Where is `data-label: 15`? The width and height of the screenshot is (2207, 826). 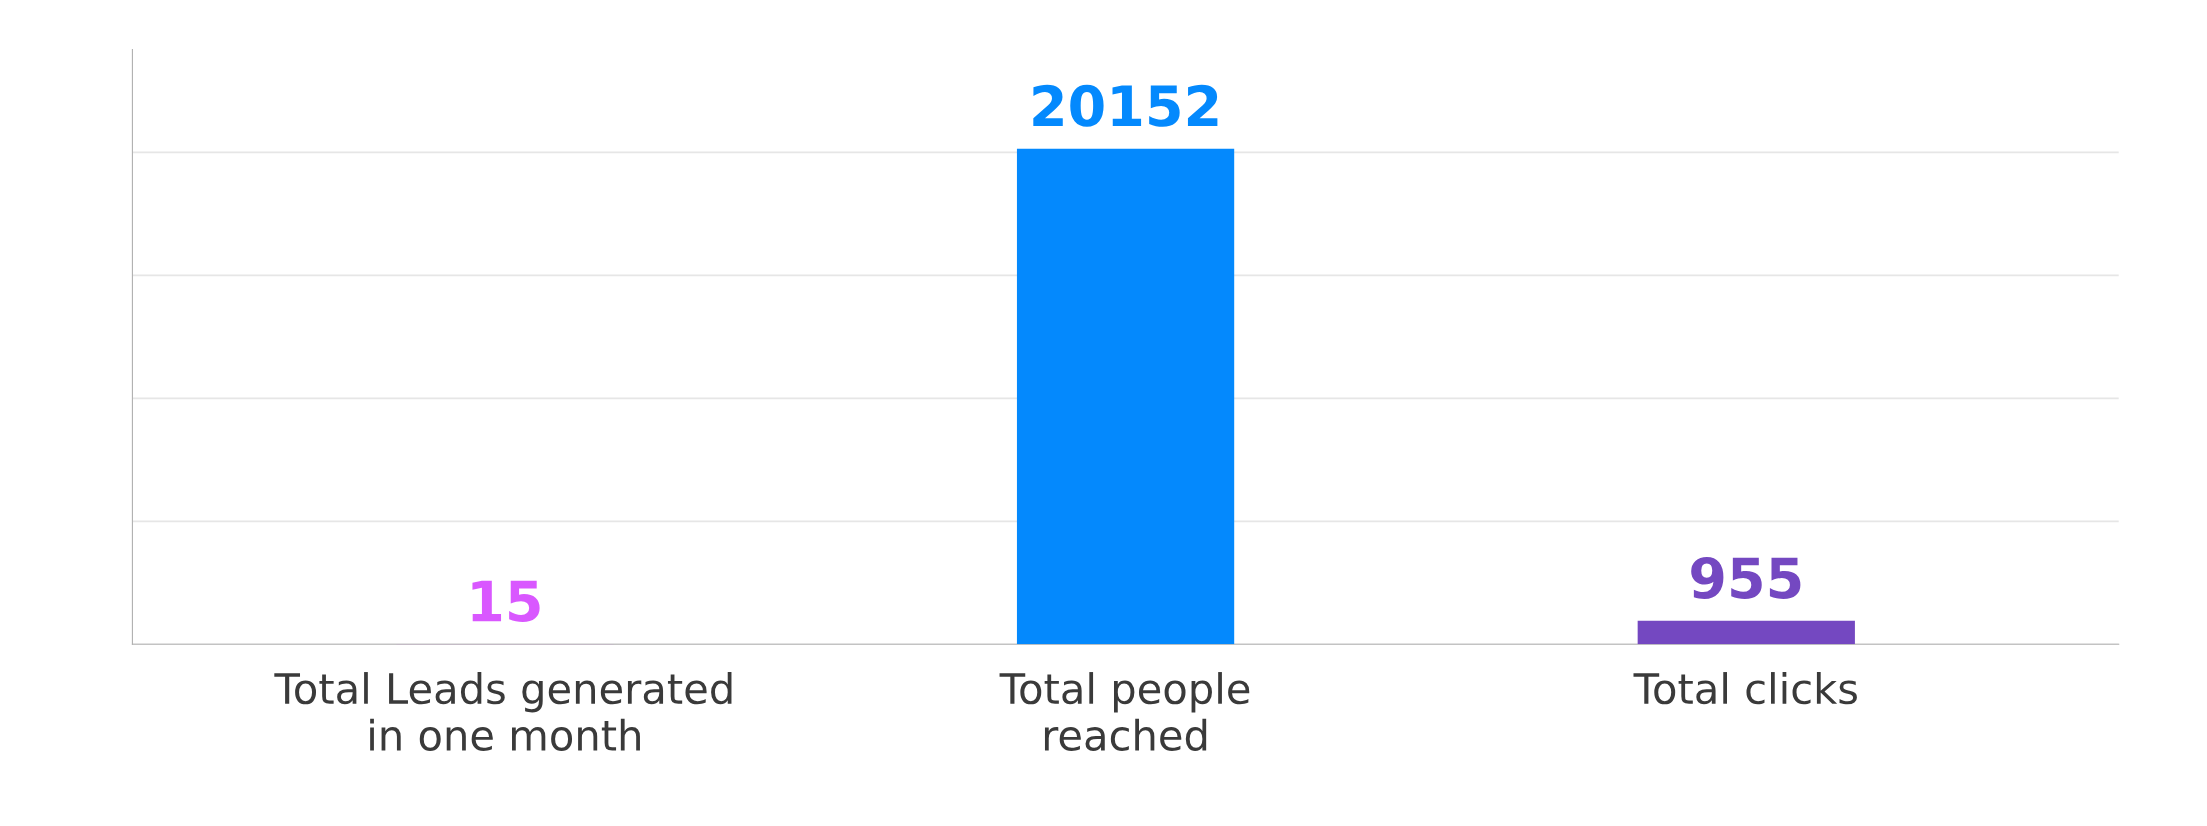
data-label: 15 is located at coordinates (506, 601).